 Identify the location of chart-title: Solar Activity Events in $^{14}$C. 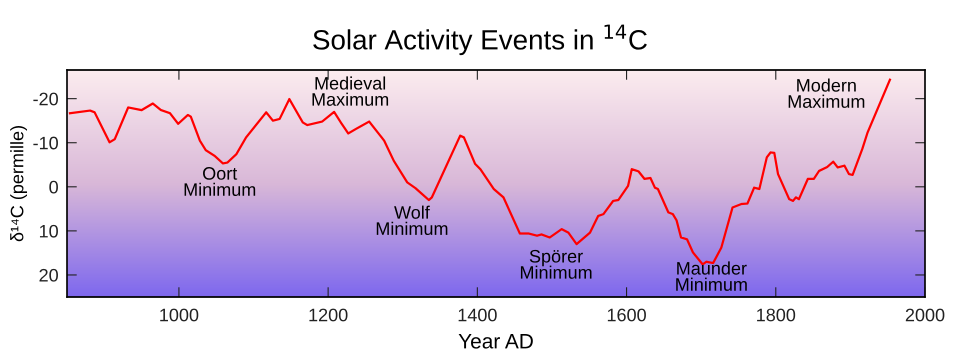
(480, 40).